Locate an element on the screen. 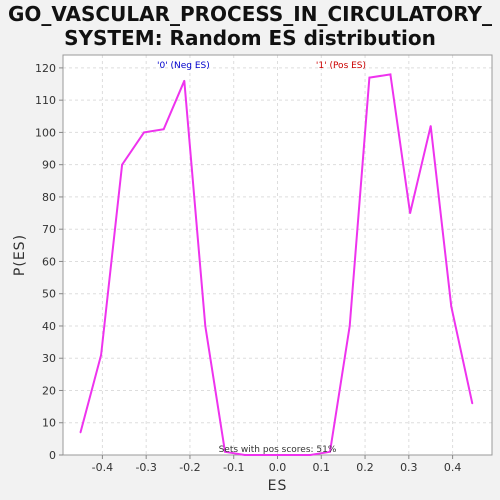 This screenshot has width=500, height=500. x-tick-label: 0.2 is located at coordinates (365, 467).